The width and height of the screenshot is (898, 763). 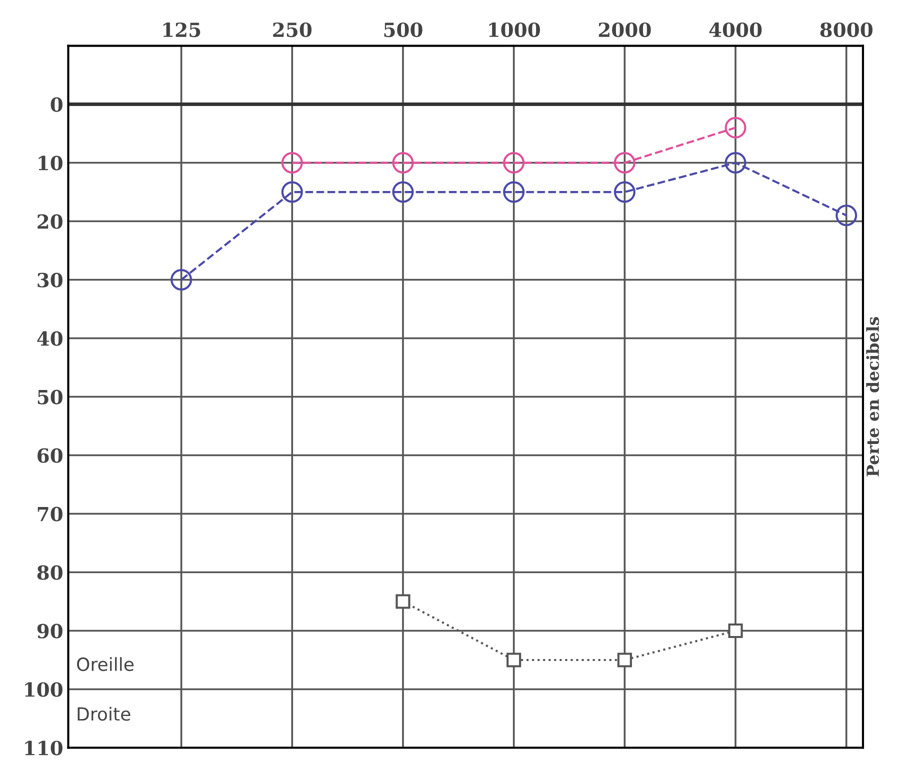 I want to click on y-tick-label: 40, so click(x=49, y=338).